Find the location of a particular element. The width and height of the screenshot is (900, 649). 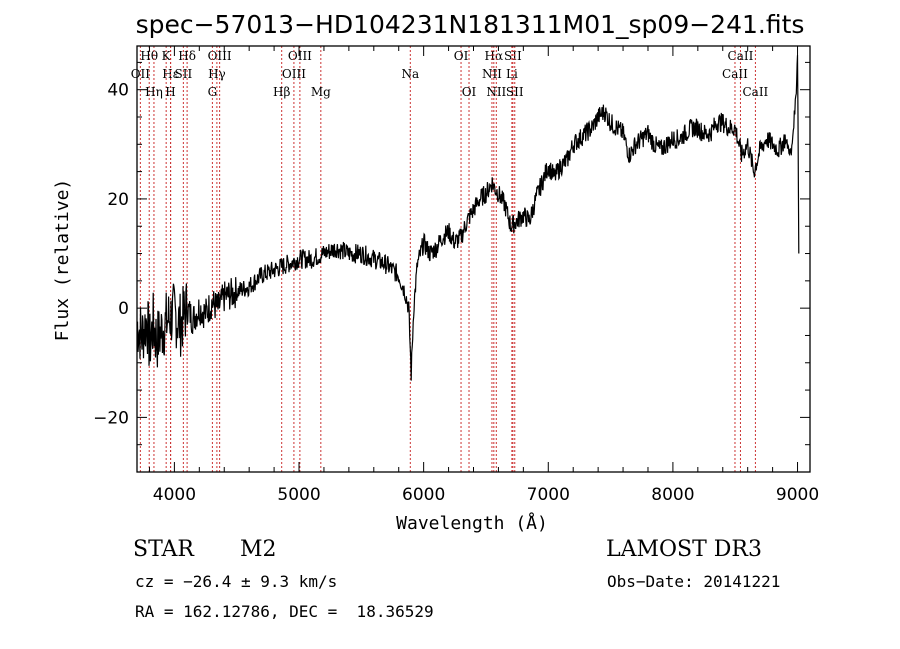

y-tick-label: 0 is located at coordinates (123, 309).